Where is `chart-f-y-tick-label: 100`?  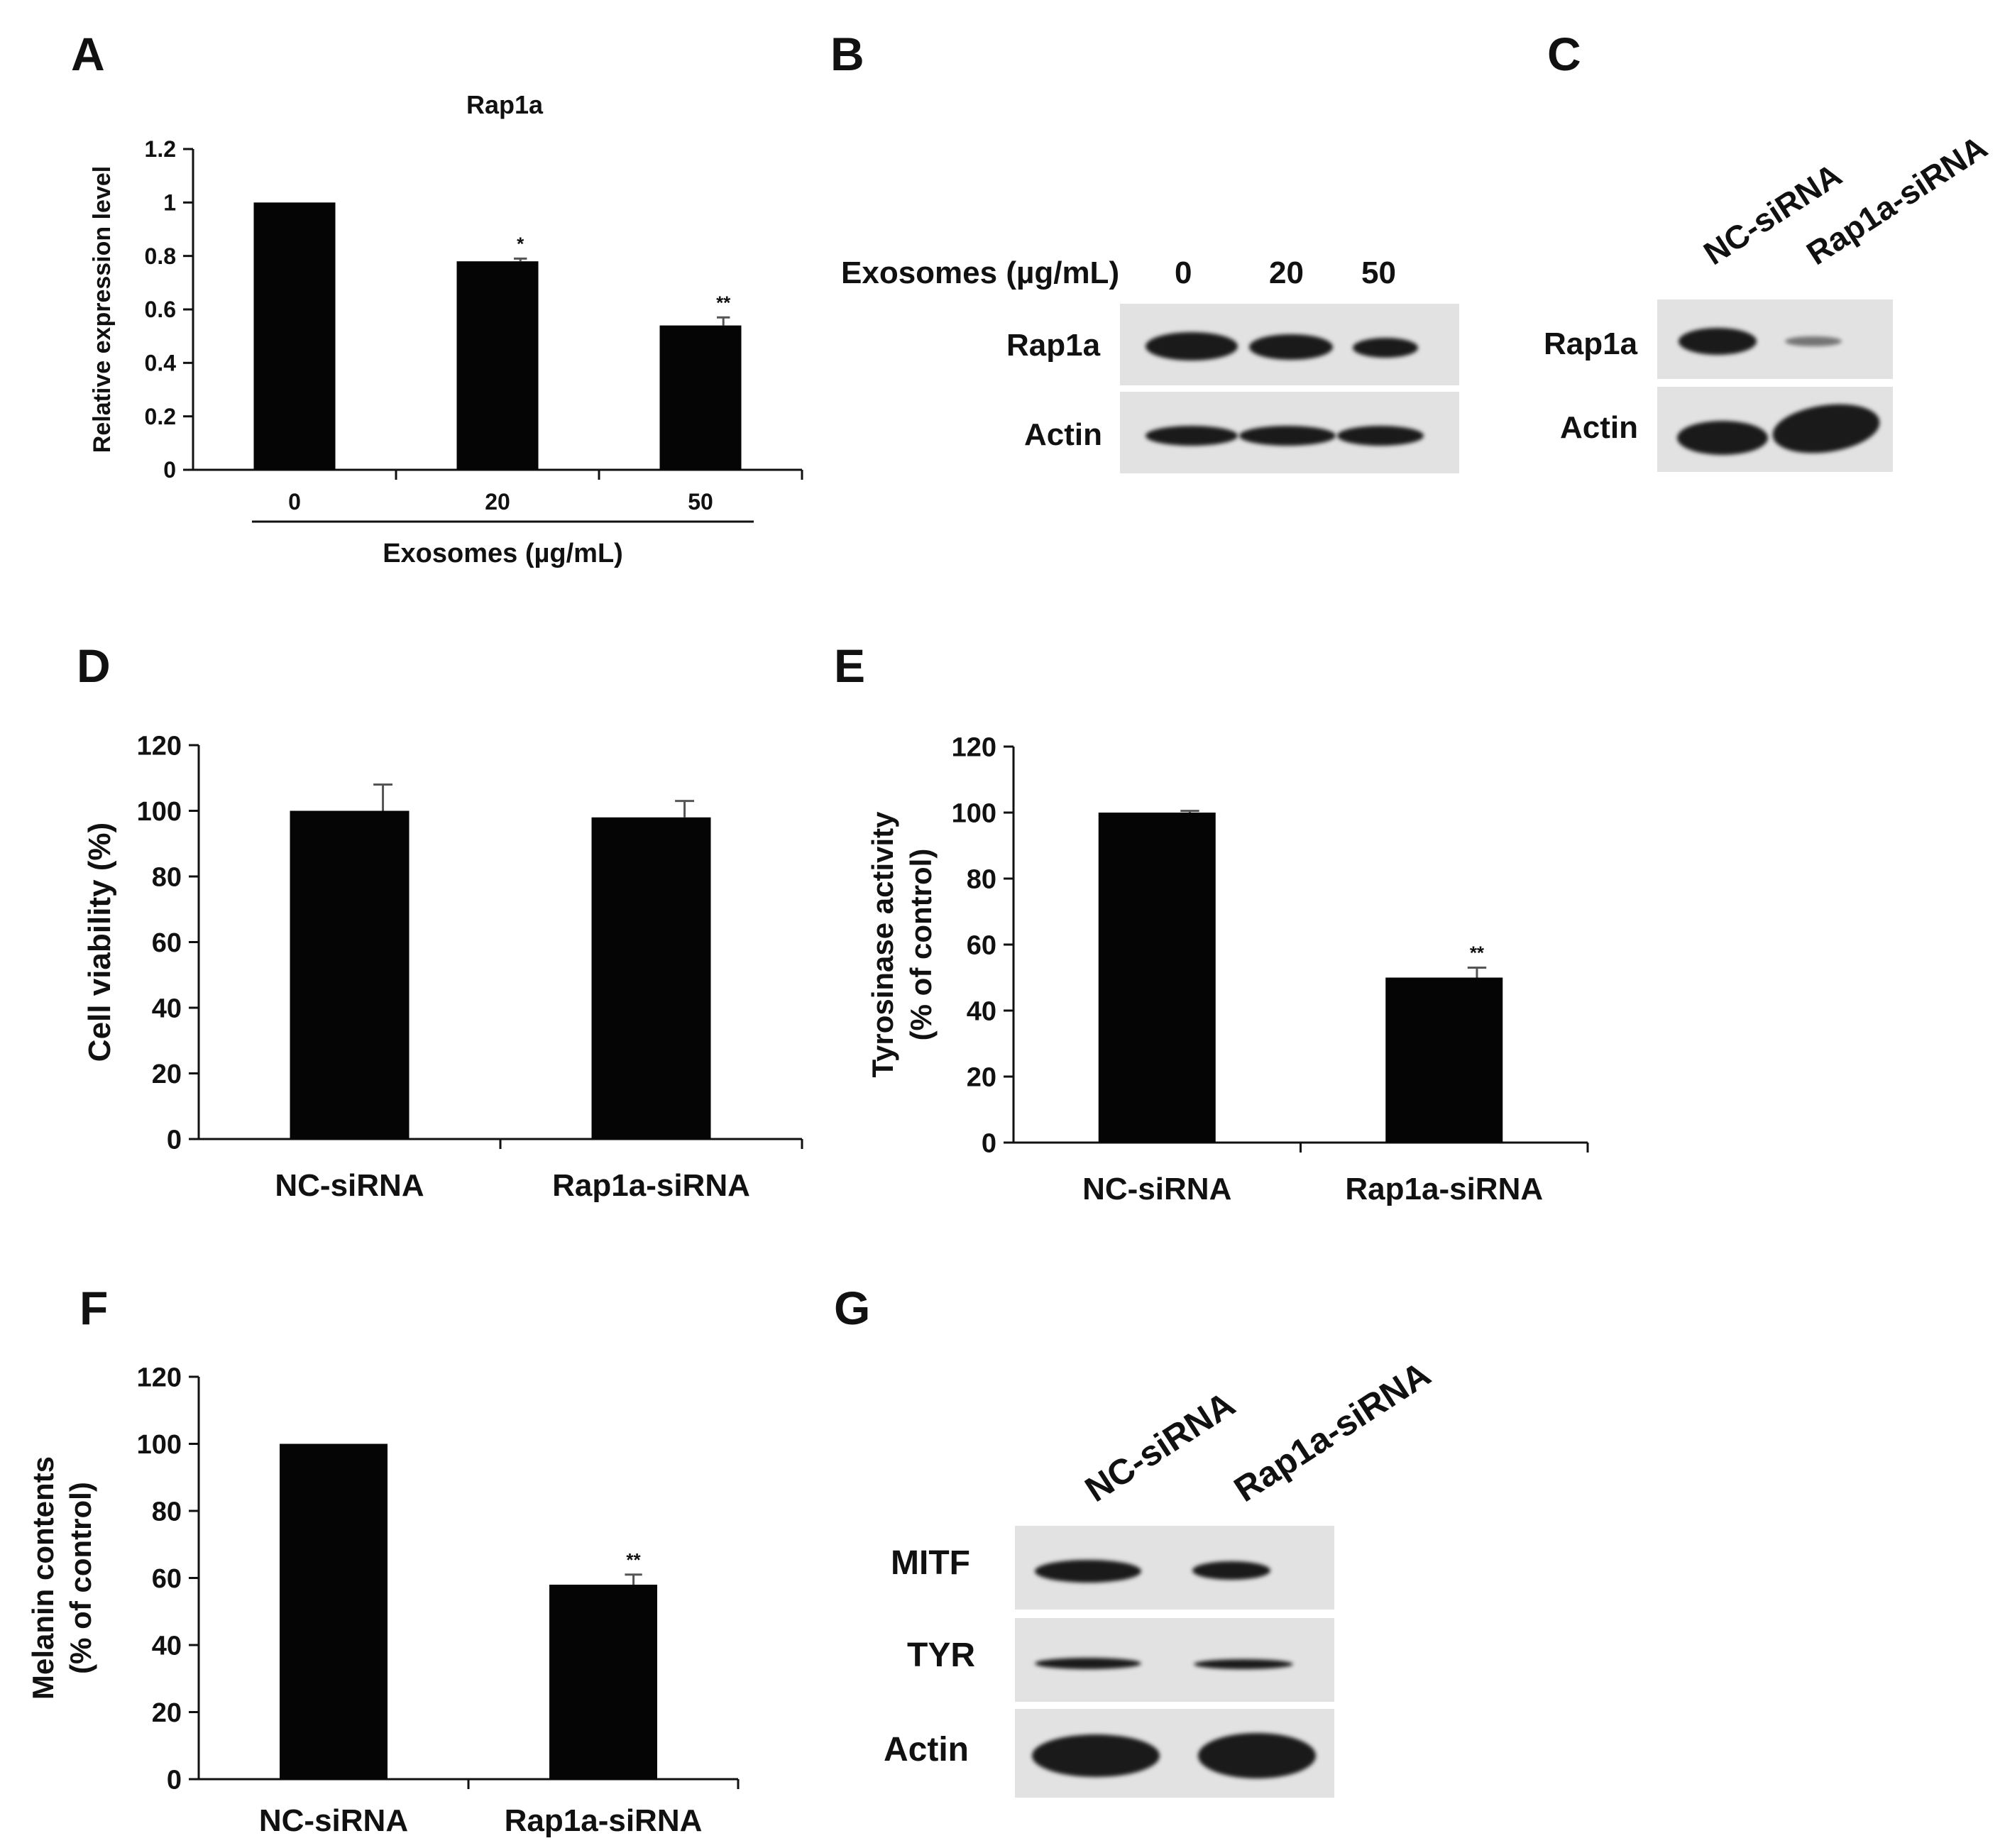
chart-f-y-tick-label: 100 is located at coordinates (159, 1445).